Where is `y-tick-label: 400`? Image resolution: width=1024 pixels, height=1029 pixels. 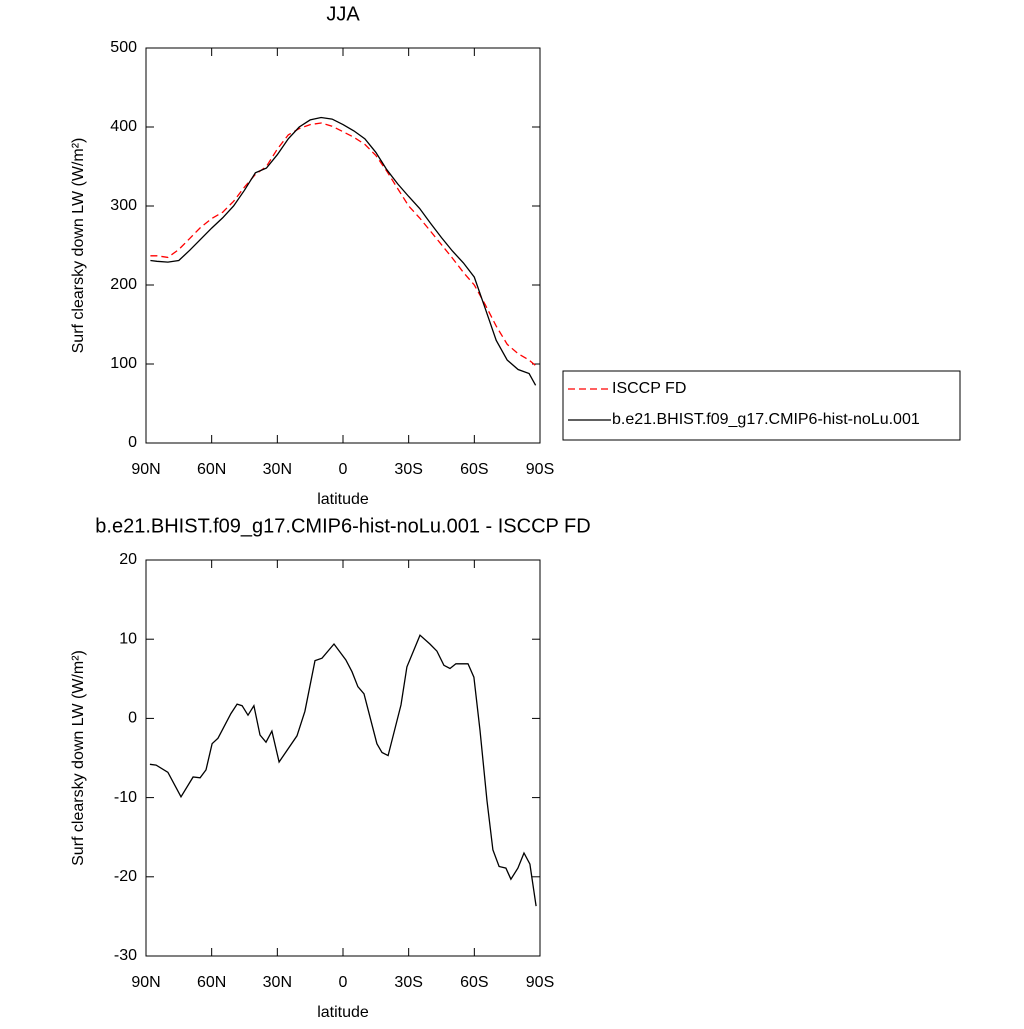
y-tick-label: 400 is located at coordinates (123, 126).